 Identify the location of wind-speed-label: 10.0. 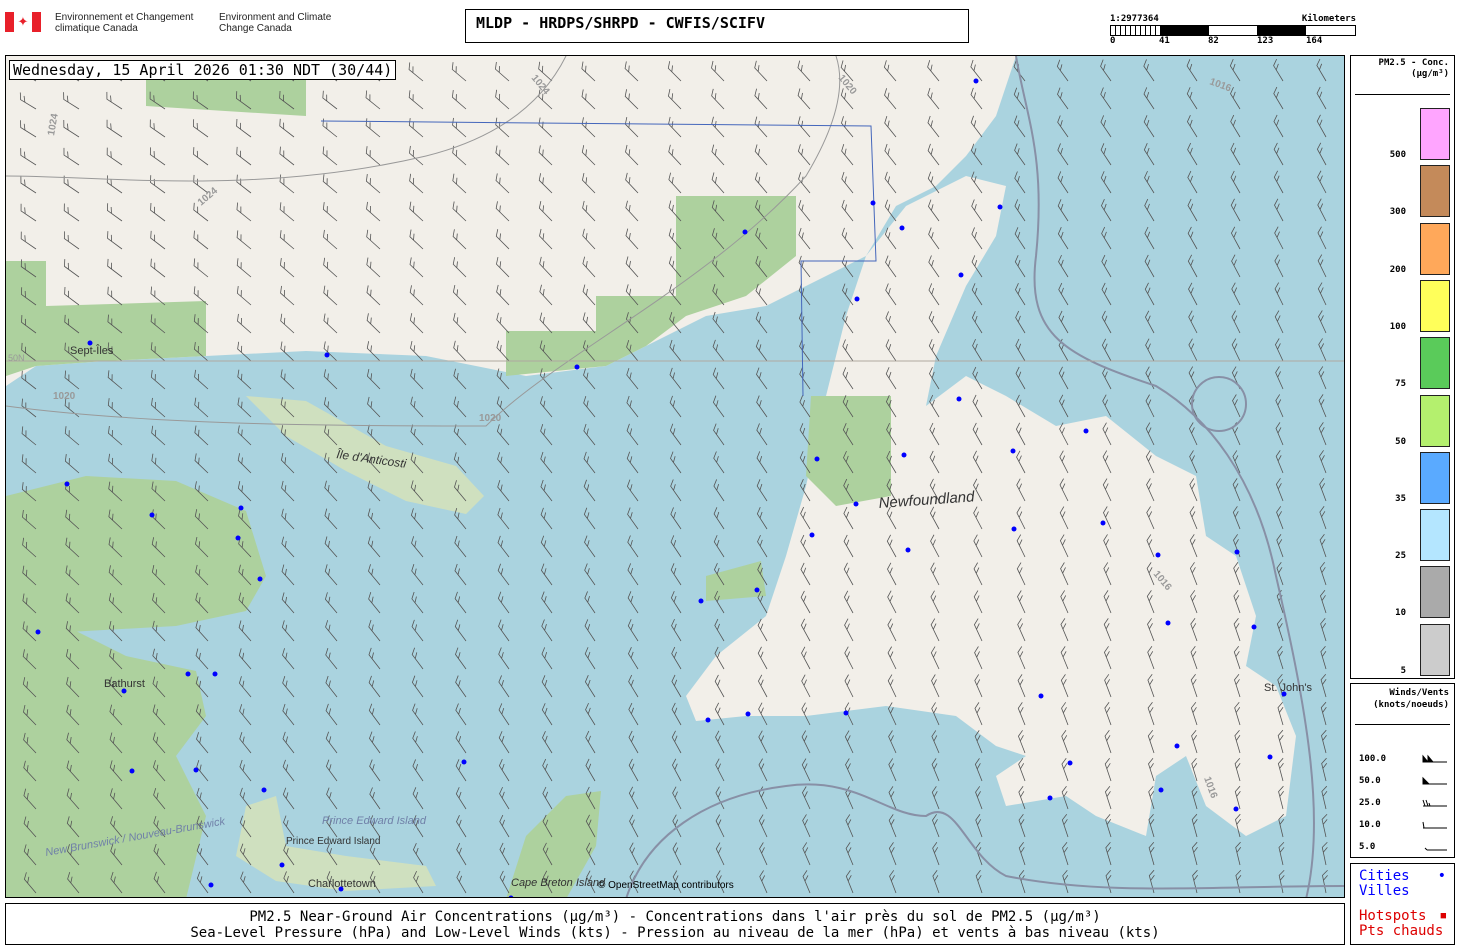
(1370, 825).